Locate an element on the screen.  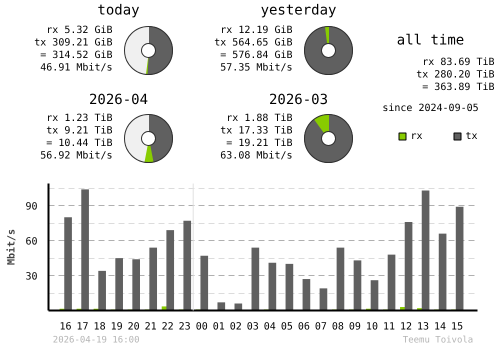
x-tick-label: 05 is located at coordinates (286, 327).